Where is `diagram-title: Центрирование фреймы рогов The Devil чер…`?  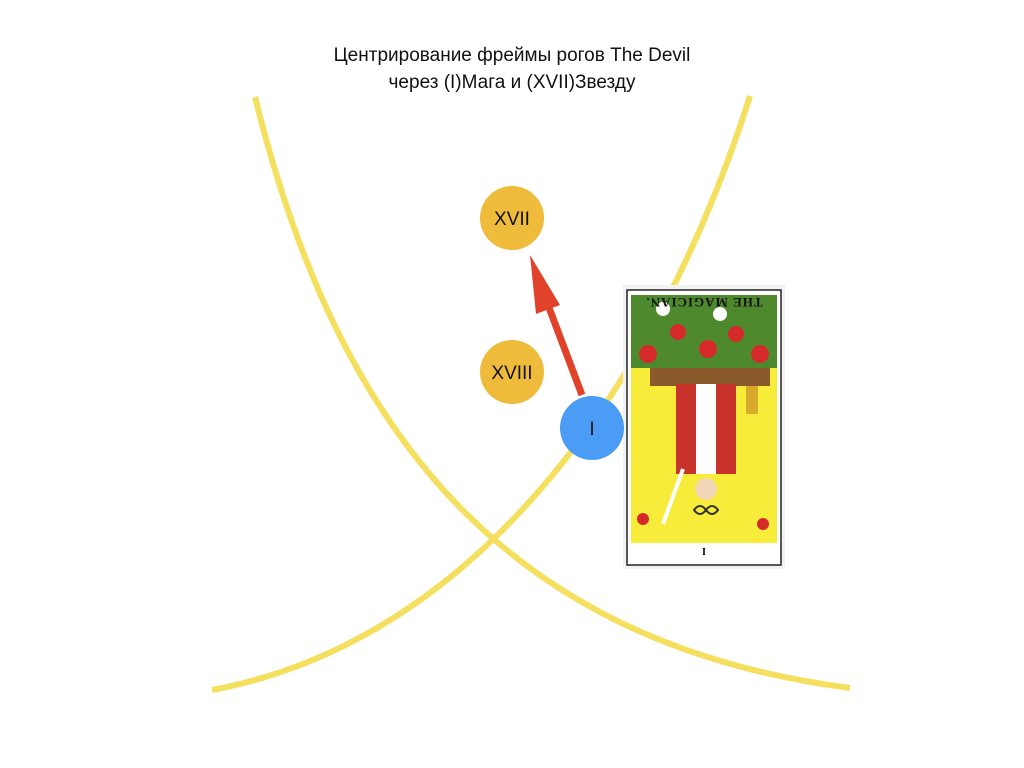
diagram-title: Центрирование фреймы рогов The Devil чер… is located at coordinates (512, 69).